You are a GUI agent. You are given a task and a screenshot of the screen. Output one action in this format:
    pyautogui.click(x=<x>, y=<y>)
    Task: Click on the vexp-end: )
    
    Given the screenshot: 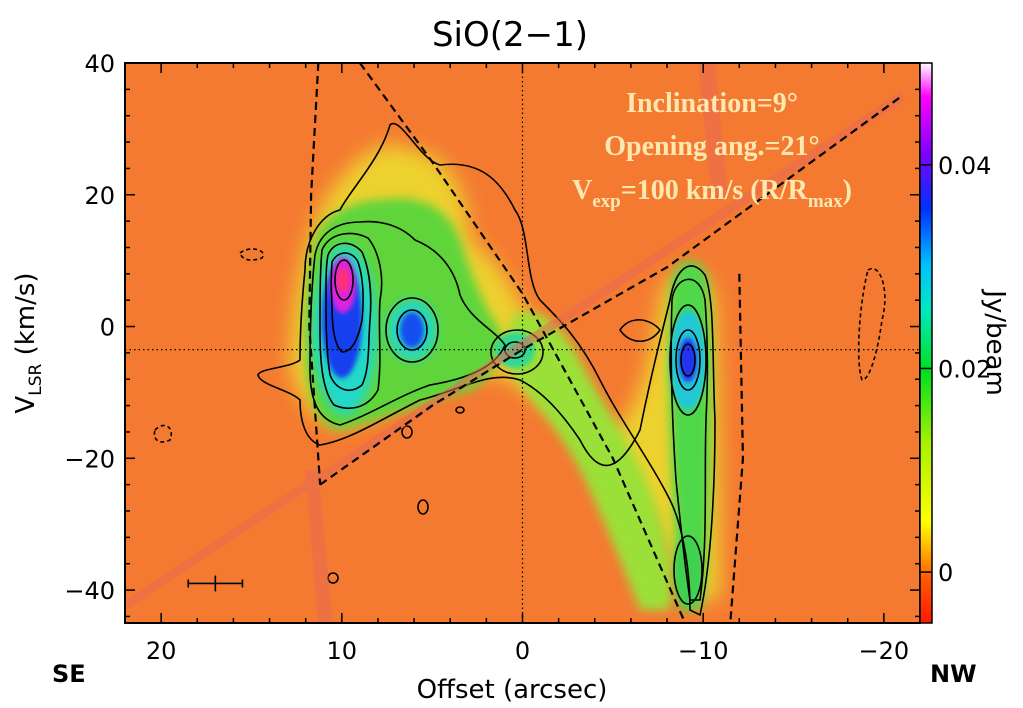 What is the action you would take?
    pyautogui.click(x=847, y=190)
    